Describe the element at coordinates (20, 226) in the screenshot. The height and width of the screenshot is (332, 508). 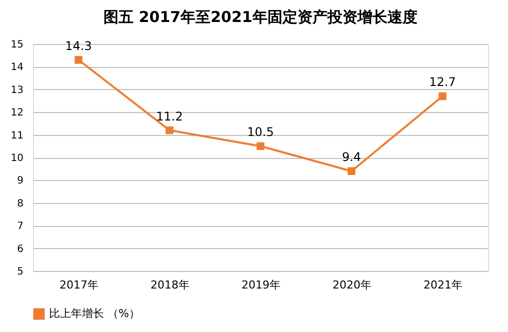
I see `y-tick-label: 7` at that location.